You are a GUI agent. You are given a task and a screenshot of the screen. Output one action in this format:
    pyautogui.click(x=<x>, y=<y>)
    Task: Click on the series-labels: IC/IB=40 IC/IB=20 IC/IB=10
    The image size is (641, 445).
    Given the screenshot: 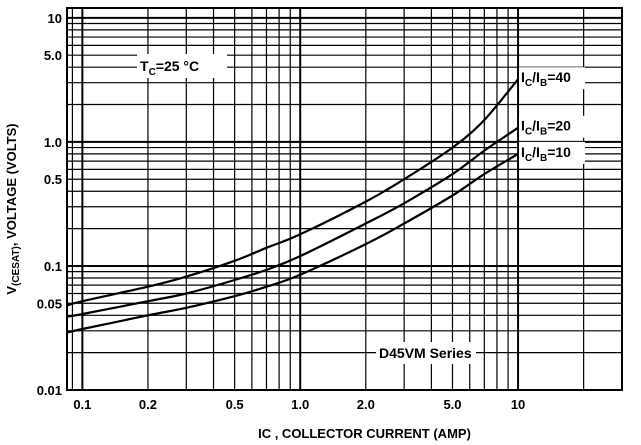 What is the action you would take?
    pyautogui.click(x=552, y=115)
    